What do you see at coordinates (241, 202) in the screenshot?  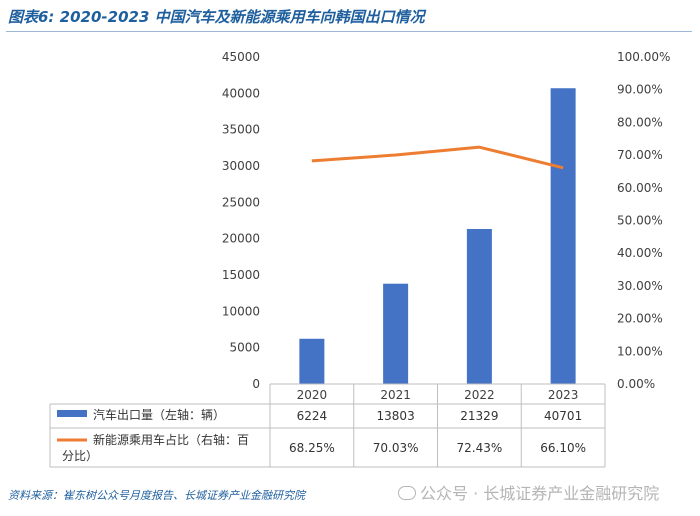 I see `left-tick-label: 25000` at bounding box center [241, 202].